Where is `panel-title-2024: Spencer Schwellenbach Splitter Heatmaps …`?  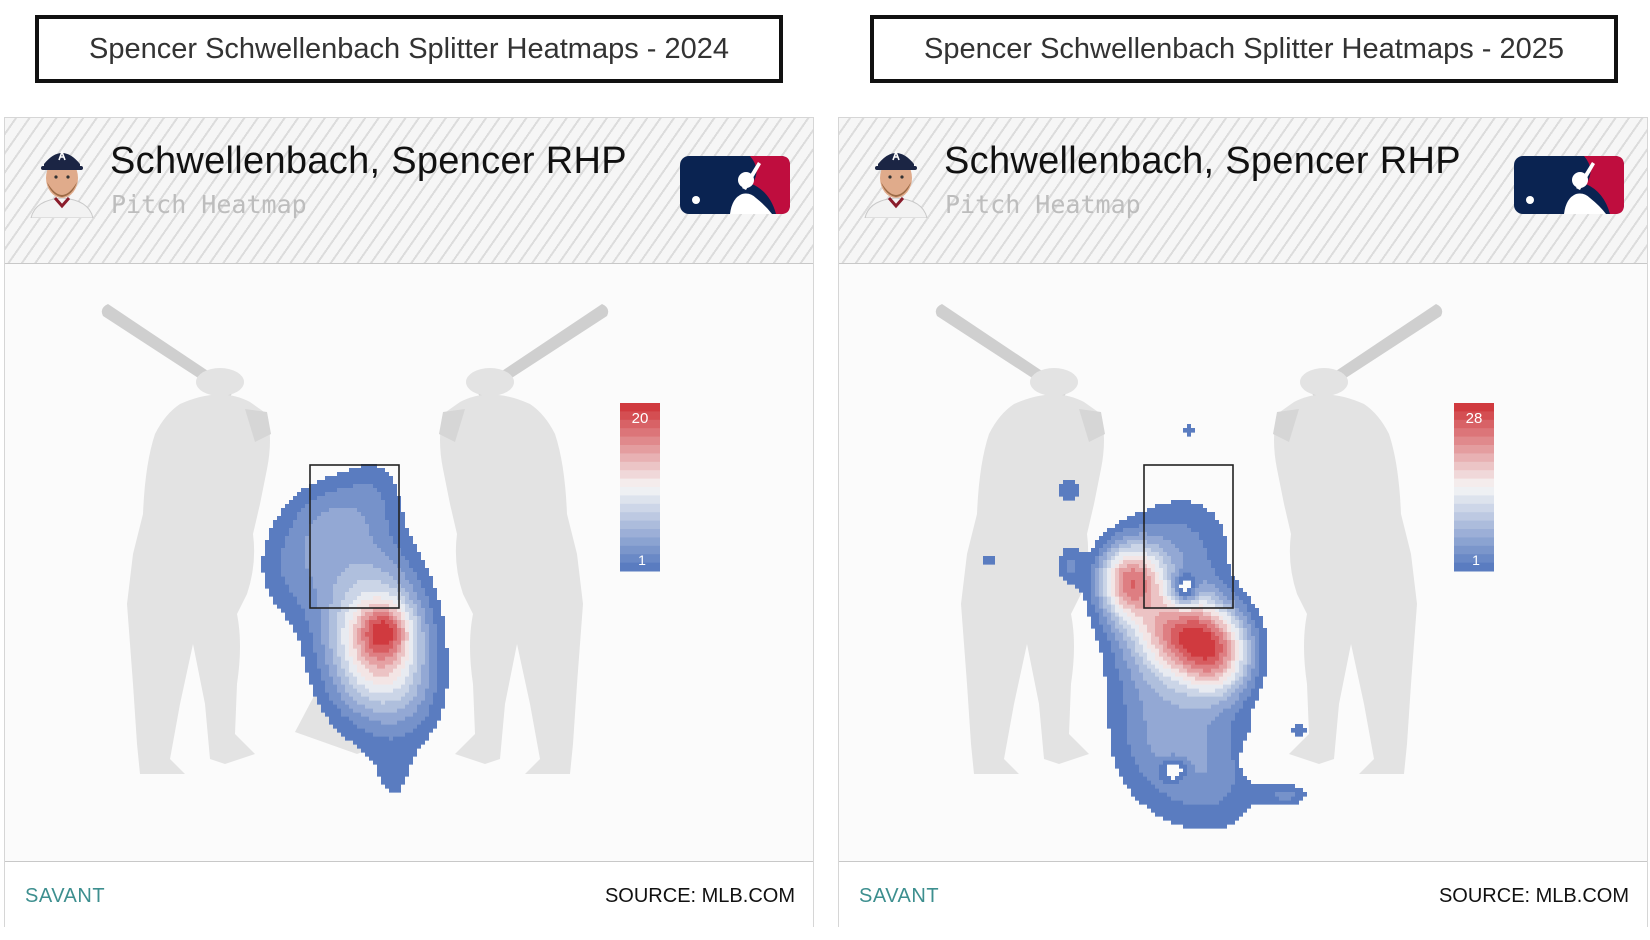
panel-title-2024: Spencer Schwellenbach Splitter Heatmaps … is located at coordinates (409, 49).